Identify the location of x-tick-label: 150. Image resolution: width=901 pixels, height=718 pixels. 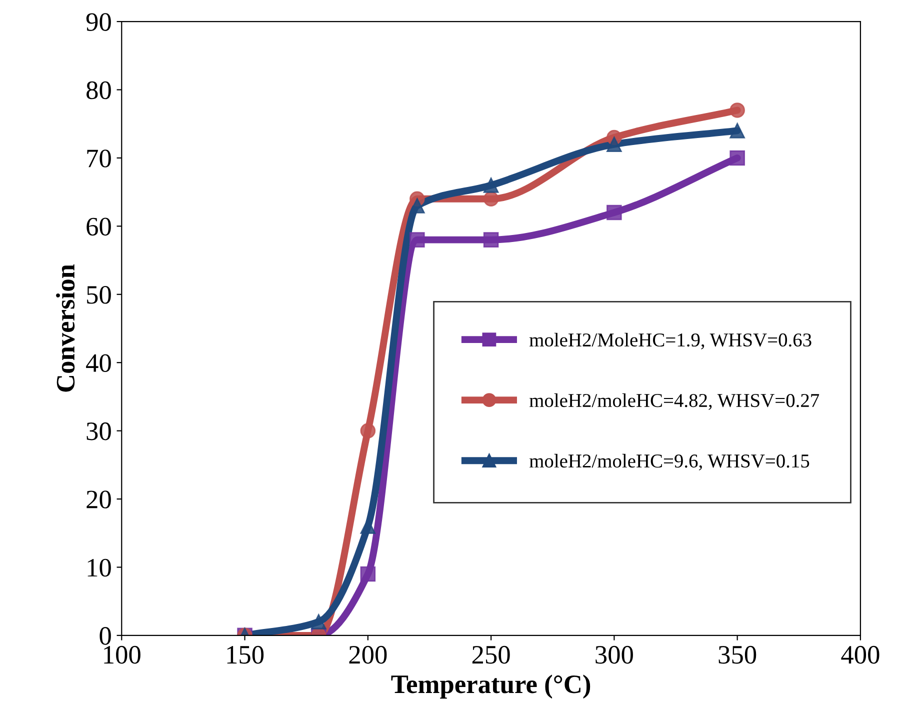
(245, 655).